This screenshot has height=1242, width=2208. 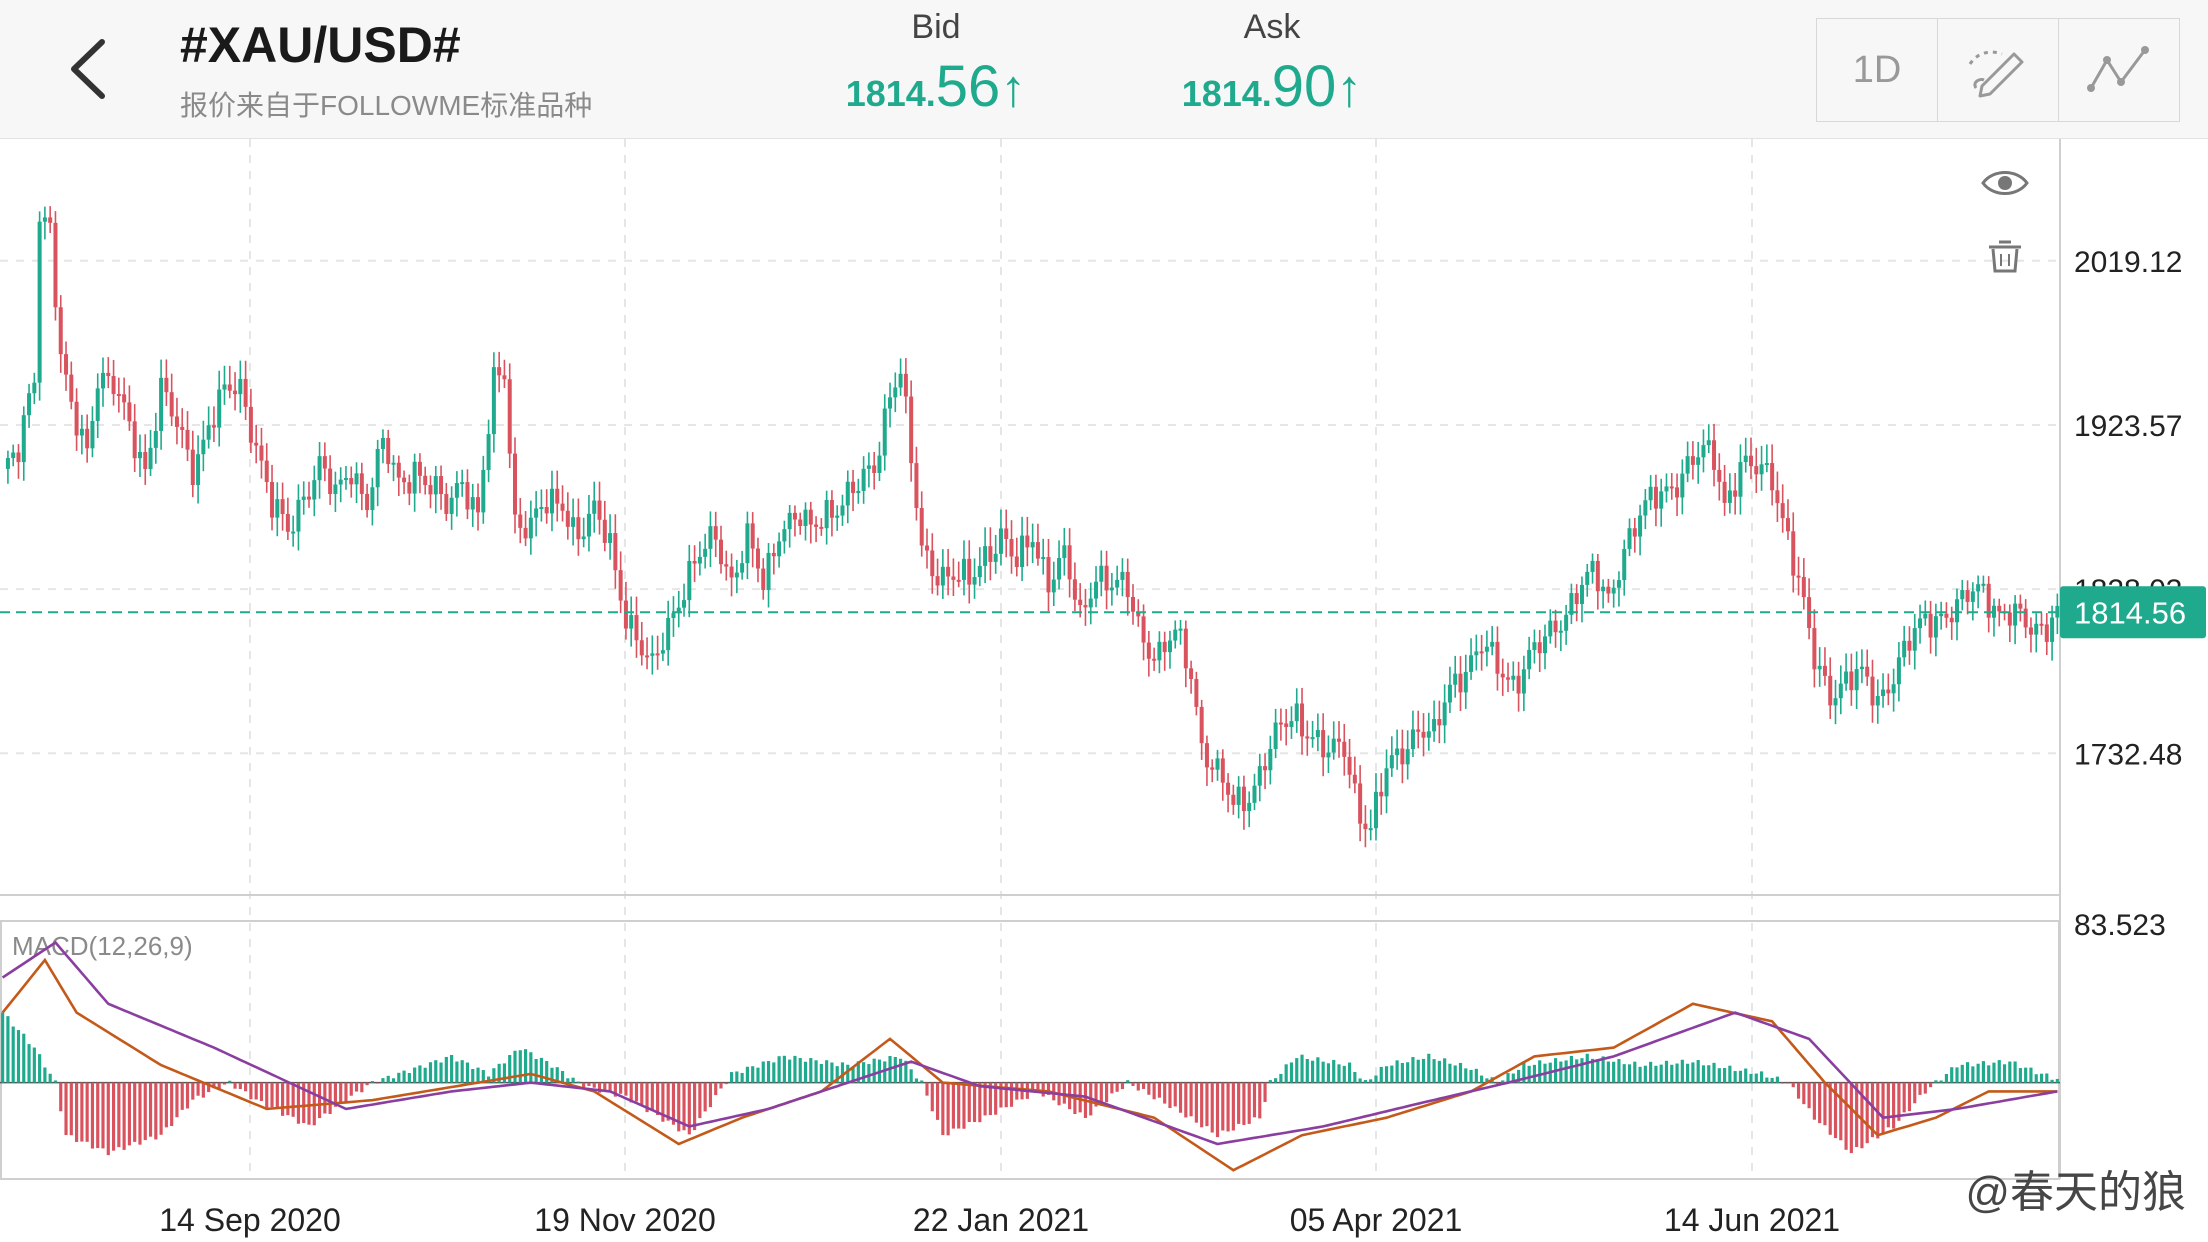 I want to click on timeframe-button: 1D, so click(x=1877, y=70).